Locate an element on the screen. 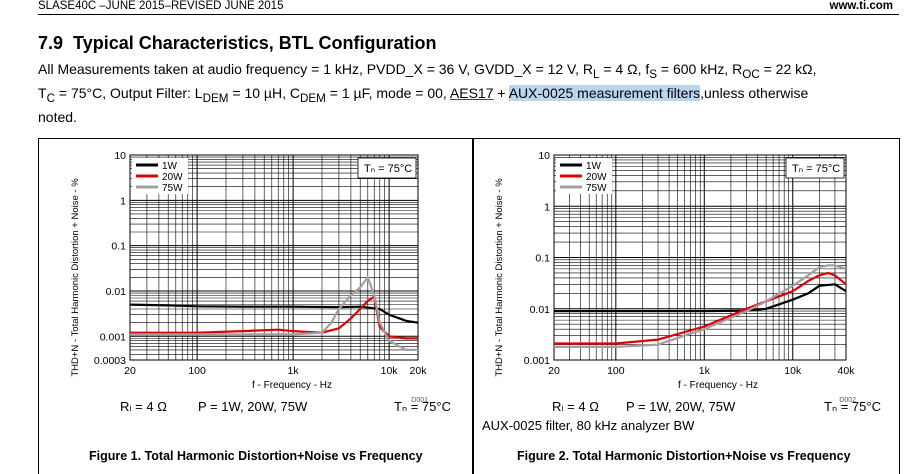 Image resolution: width=909 pixels, height=474 pixels. figure-code: D001 is located at coordinates (419, 400).